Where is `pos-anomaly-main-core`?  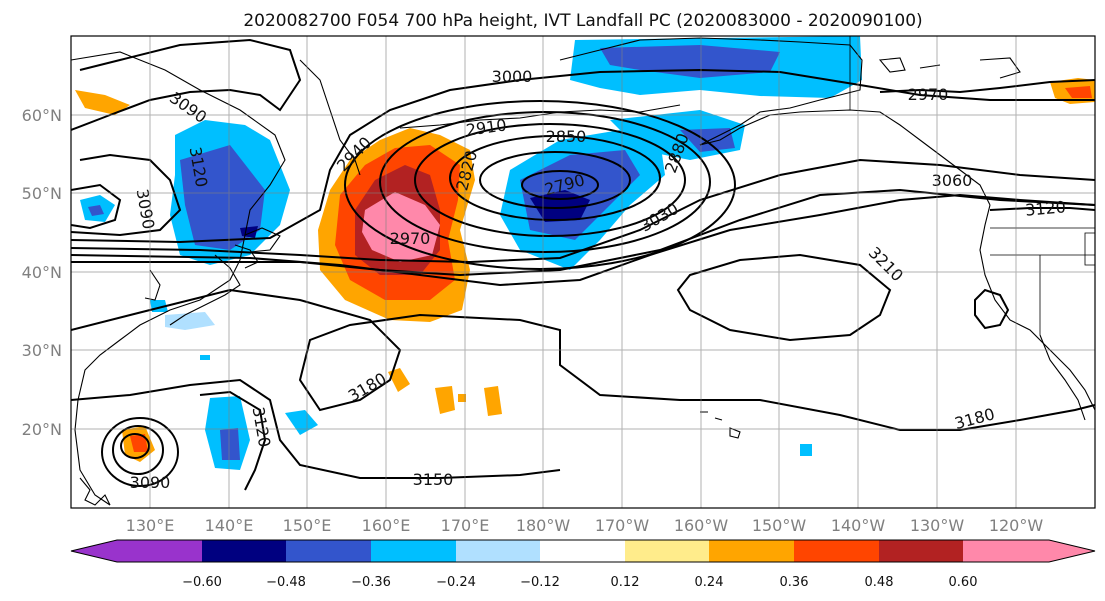 pos-anomaly-main-core is located at coordinates (401, 227).